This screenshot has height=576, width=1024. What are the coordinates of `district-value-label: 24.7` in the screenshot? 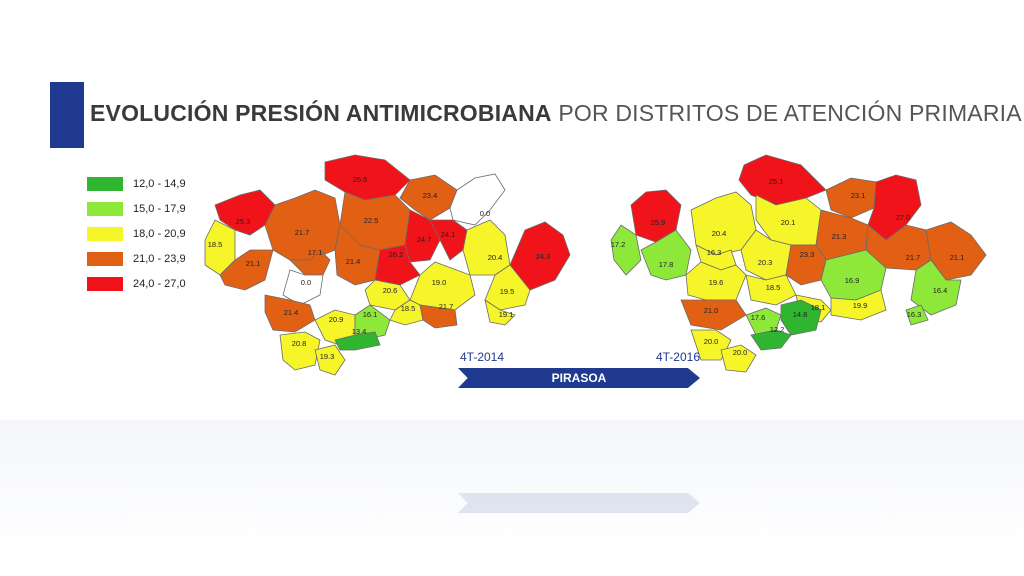 It's located at (424, 239).